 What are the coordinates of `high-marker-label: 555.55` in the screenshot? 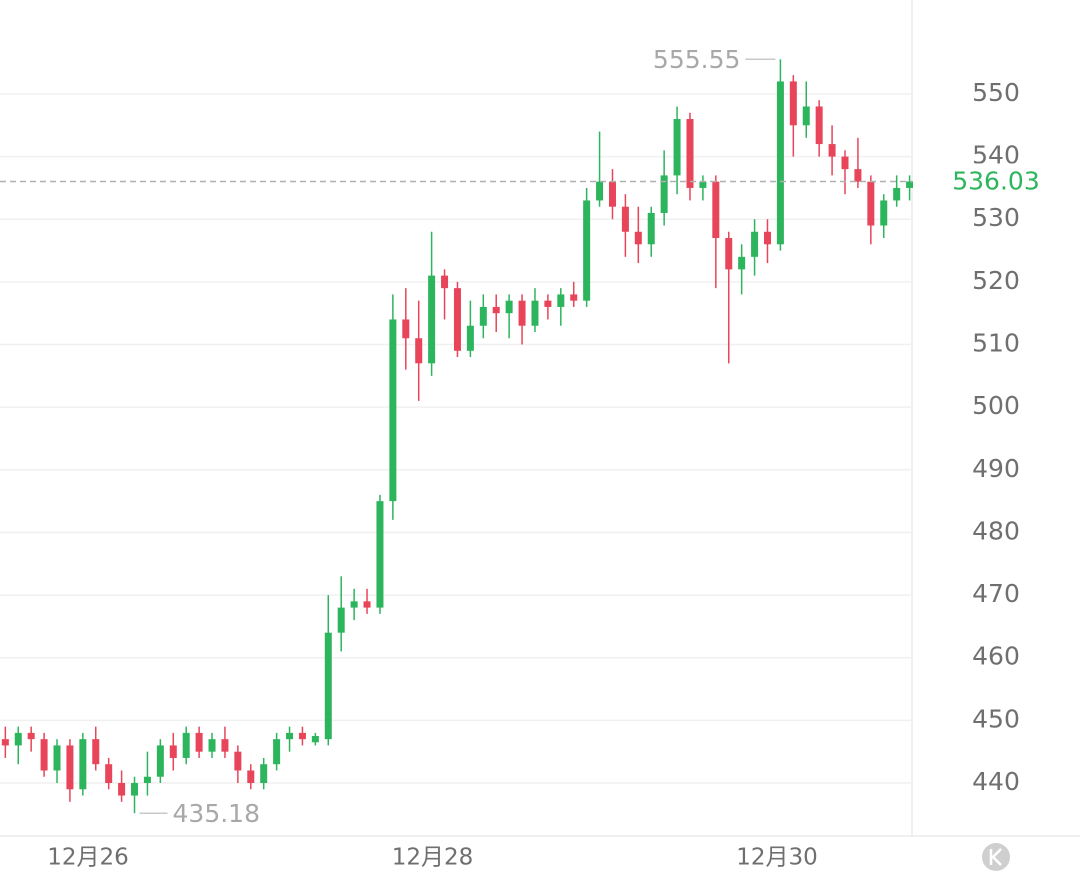 It's located at (696, 59).